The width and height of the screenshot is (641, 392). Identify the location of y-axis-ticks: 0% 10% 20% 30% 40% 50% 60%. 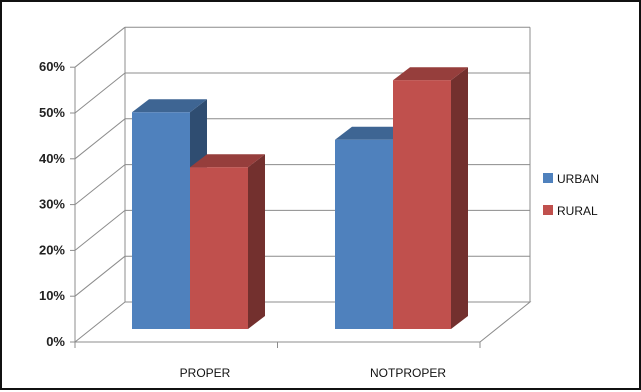
(52, 204).